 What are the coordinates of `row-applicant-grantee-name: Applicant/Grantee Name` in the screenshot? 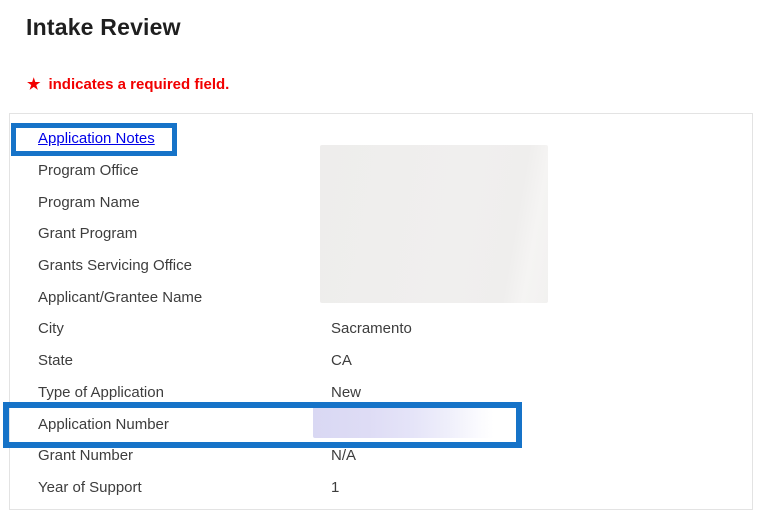 It's located at (381, 297).